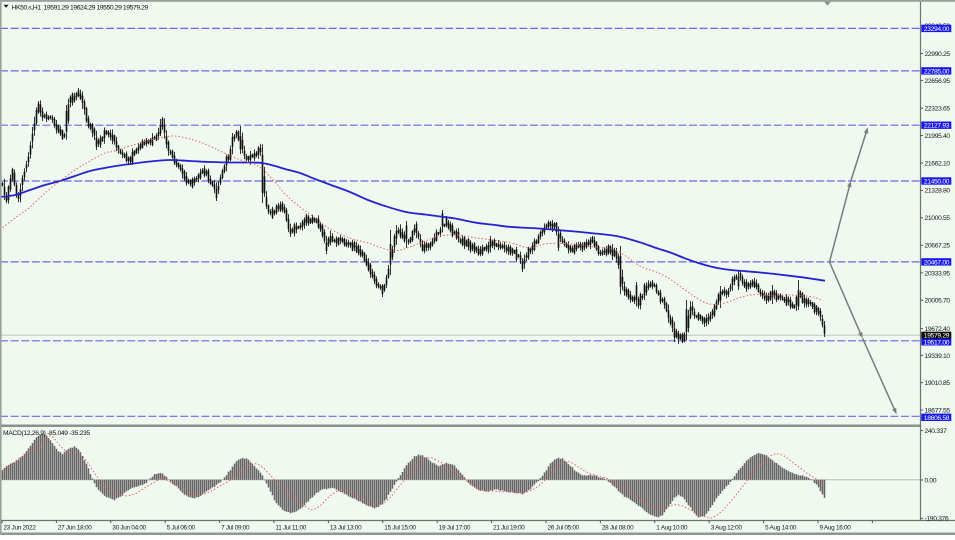 The width and height of the screenshot is (955, 540). I want to click on svg-text: 20667.25, so click(938, 246).